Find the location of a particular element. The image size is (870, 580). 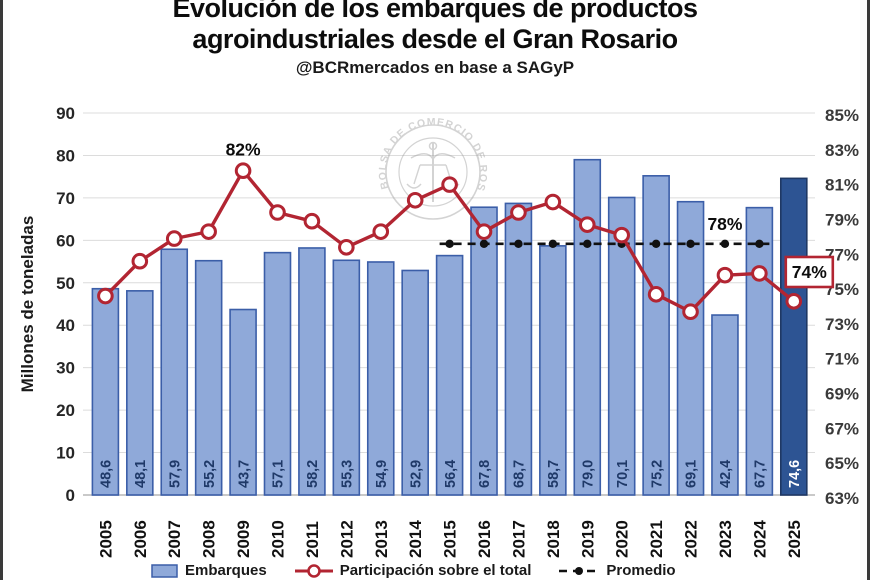

x-tick-label: 2022 is located at coordinates (691, 539).